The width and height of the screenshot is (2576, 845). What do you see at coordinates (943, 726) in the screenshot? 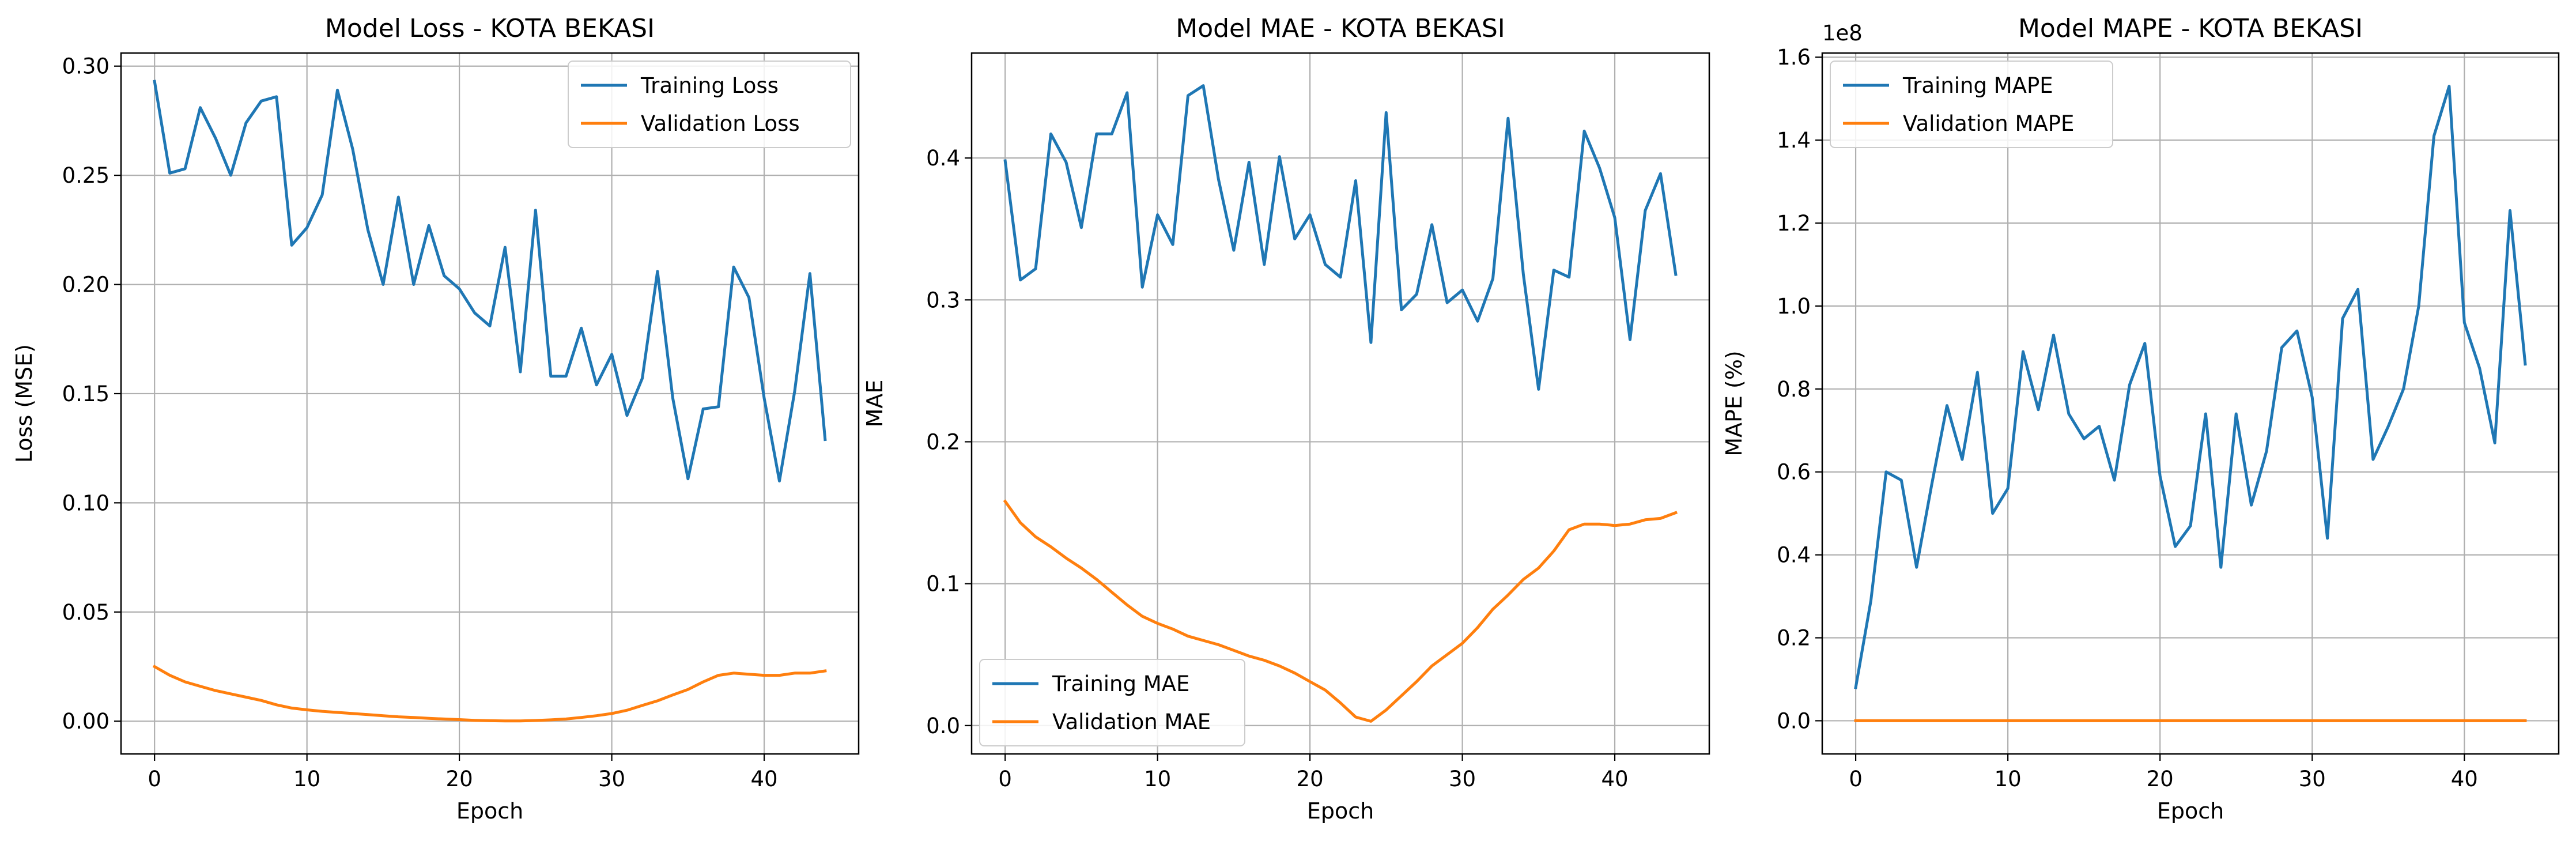
I see `mae-y-tick-label: 0.0` at bounding box center [943, 726].